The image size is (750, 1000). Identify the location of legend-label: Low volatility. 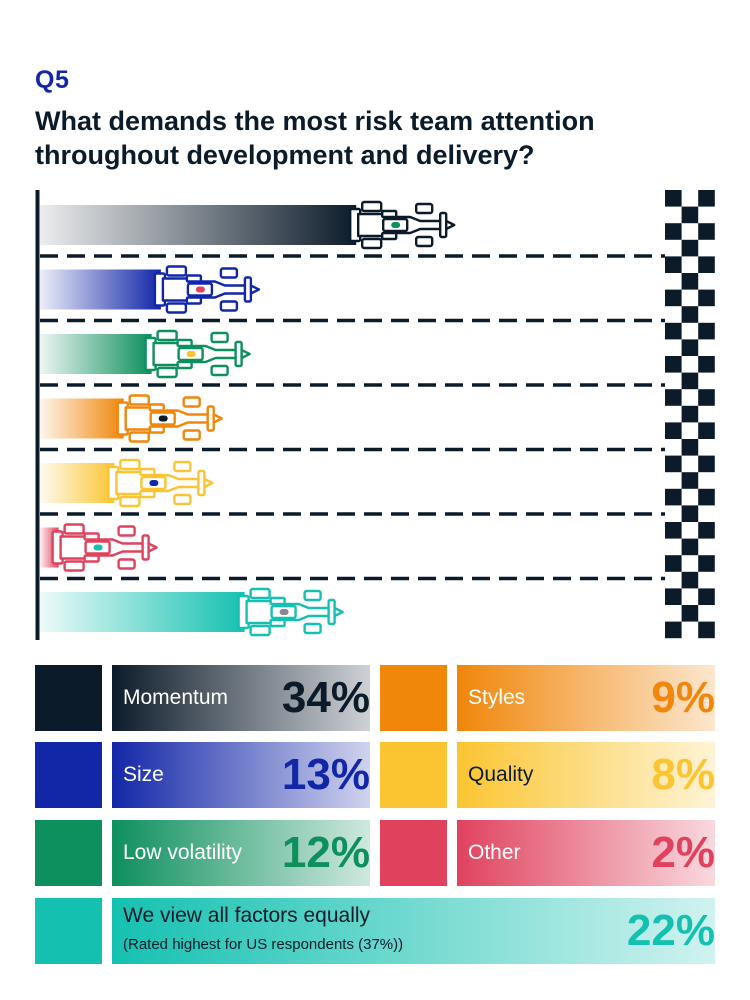
(183, 852).